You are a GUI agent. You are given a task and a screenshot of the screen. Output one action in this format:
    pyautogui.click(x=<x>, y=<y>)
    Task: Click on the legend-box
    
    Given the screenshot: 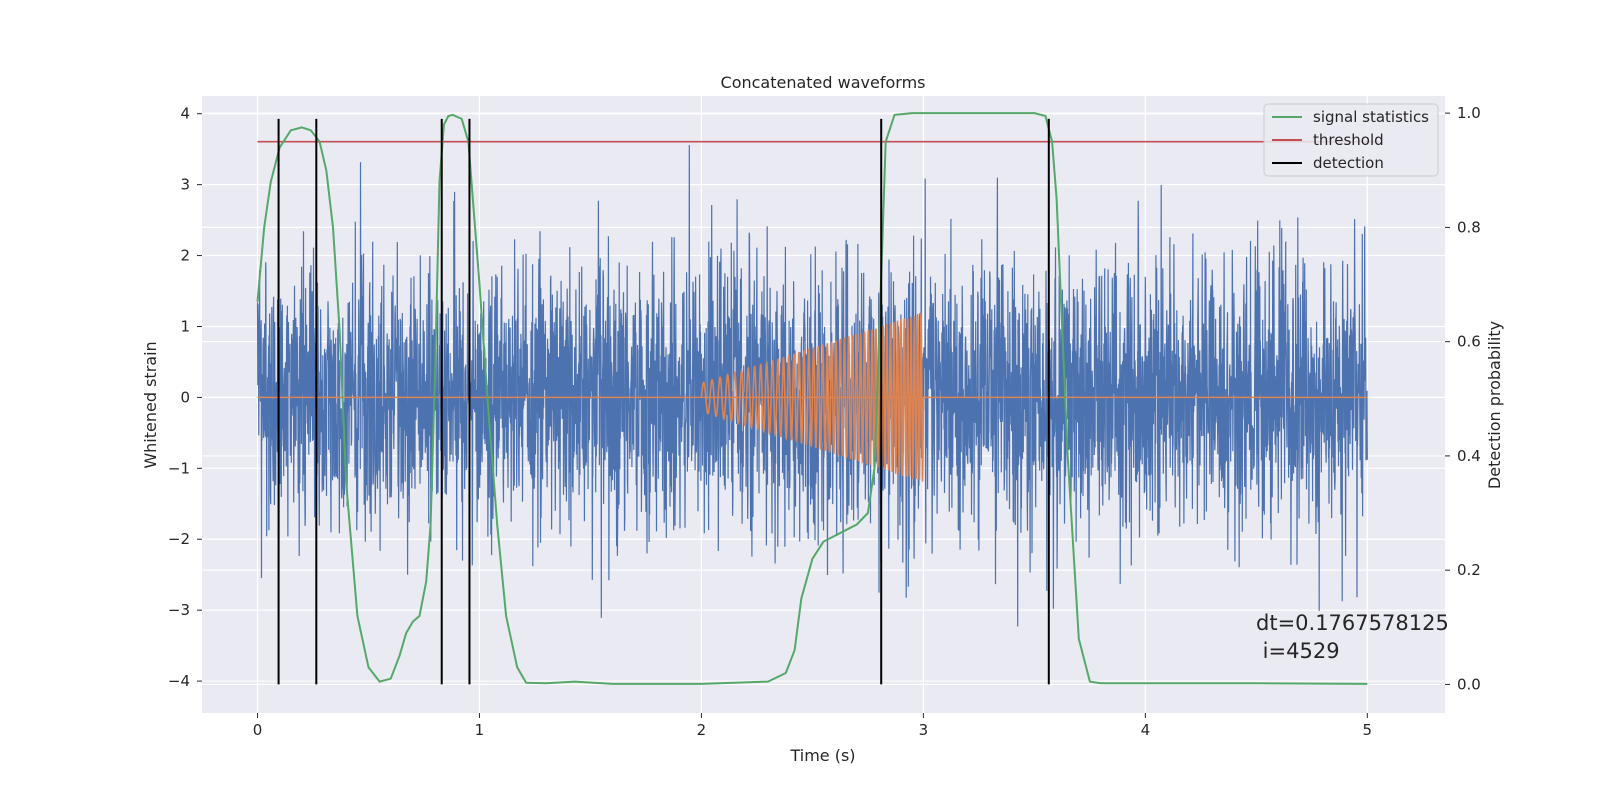 What is the action you would take?
    pyautogui.click(x=1351, y=140)
    